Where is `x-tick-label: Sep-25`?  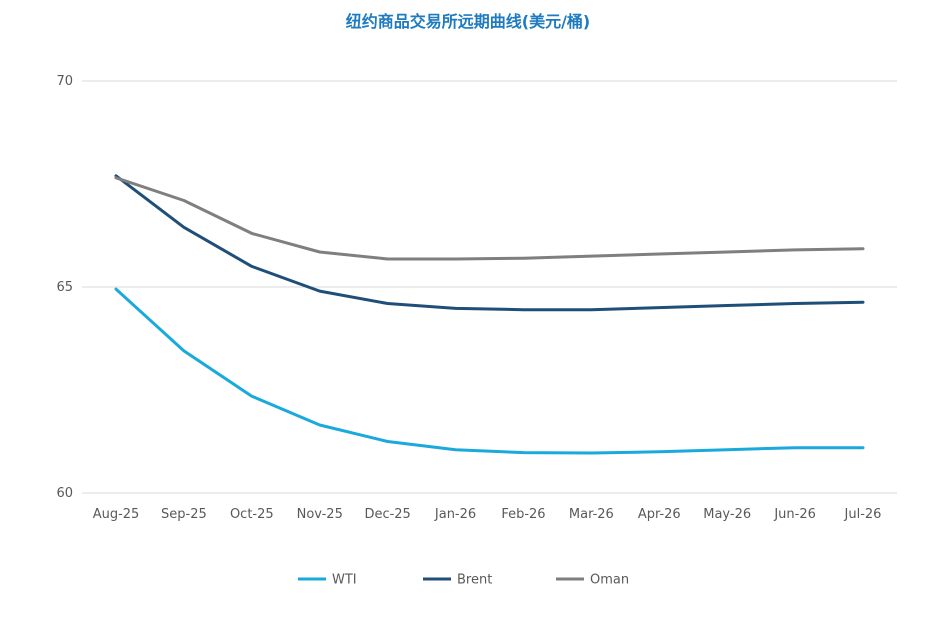 x-tick-label: Sep-25 is located at coordinates (184, 514).